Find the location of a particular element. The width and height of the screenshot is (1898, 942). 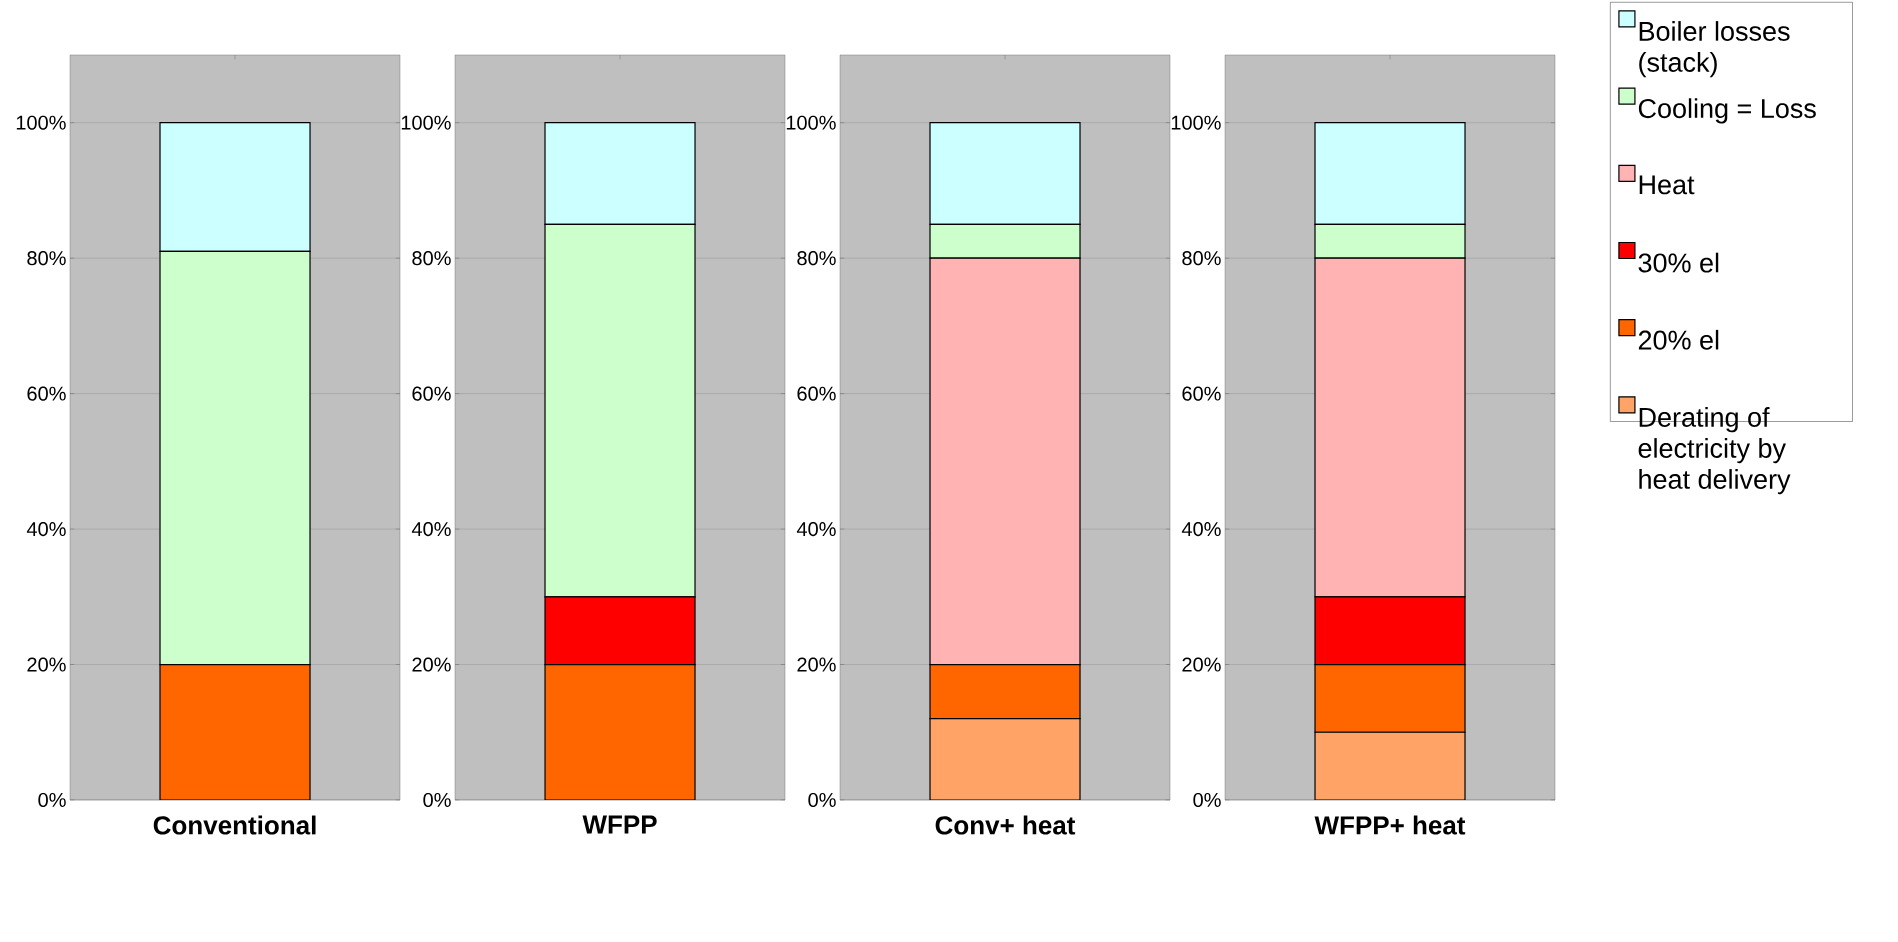

x-tick-label: Conv+ heat is located at coordinates (1005, 825).